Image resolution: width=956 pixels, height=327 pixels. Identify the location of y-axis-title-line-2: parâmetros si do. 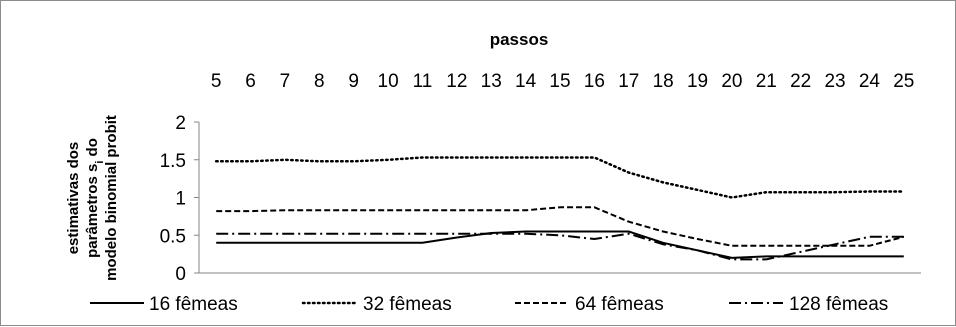
(95, 198).